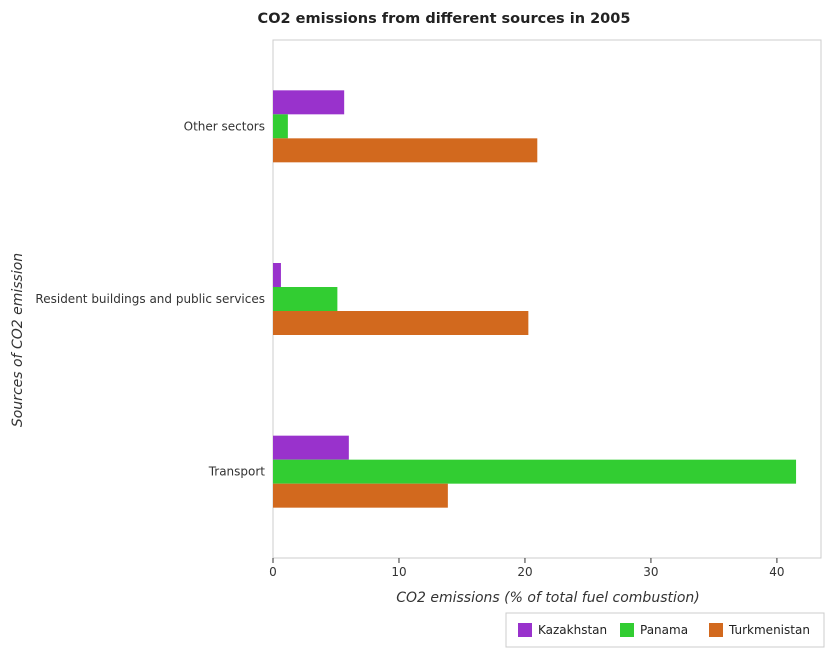 This screenshot has height=650, width=827. I want to click on legend-swatch-kazakhstan, so click(525, 630).